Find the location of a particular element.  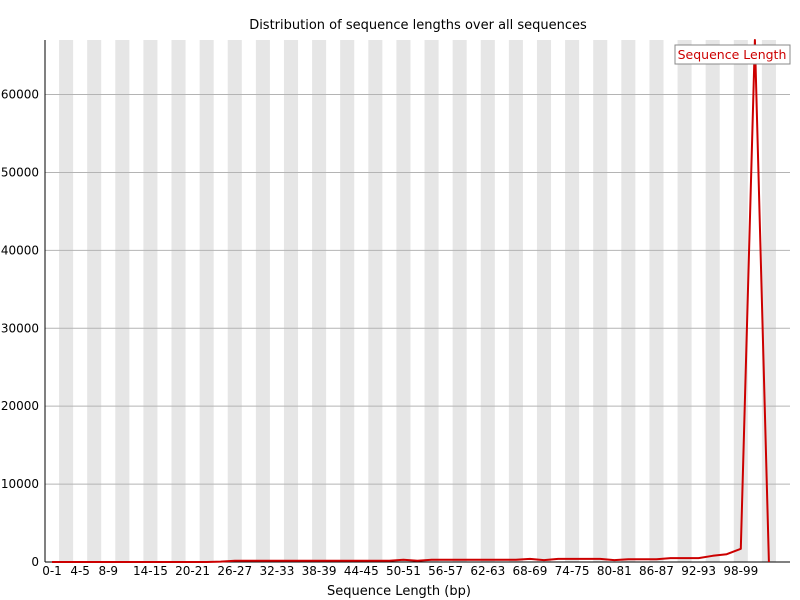

x-tick-label: 86-87 is located at coordinates (656, 571).